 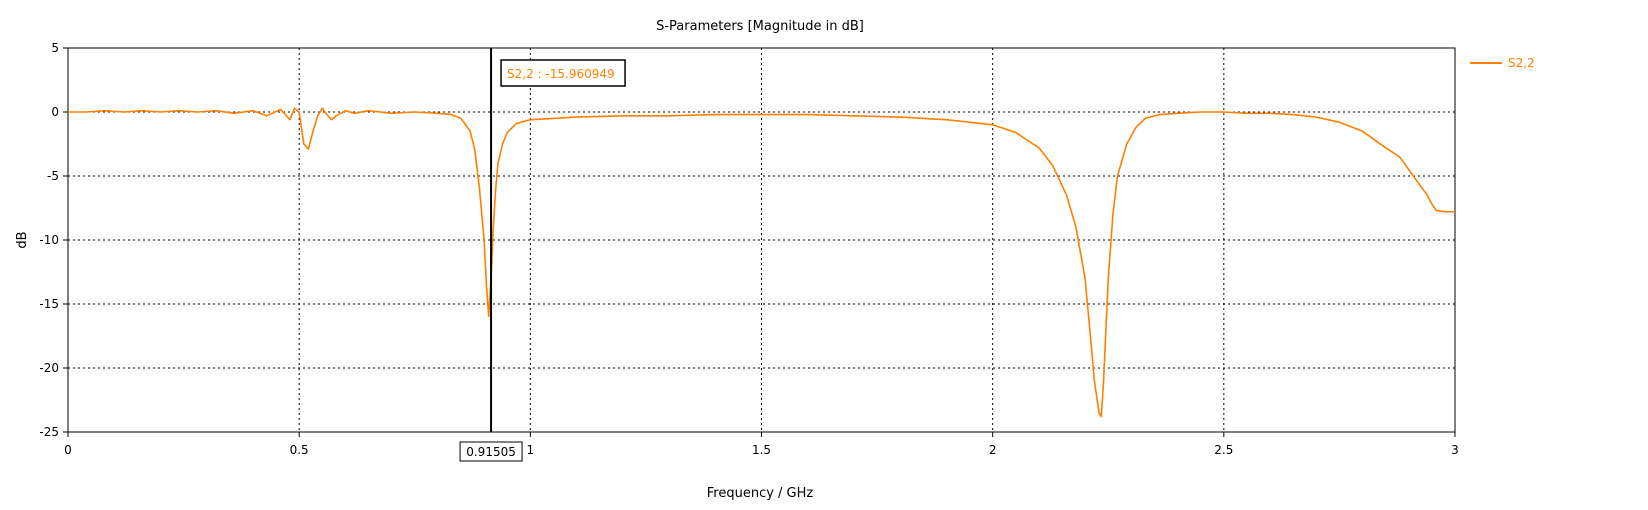 I want to click on marker-x-label-box, so click(x=491, y=451).